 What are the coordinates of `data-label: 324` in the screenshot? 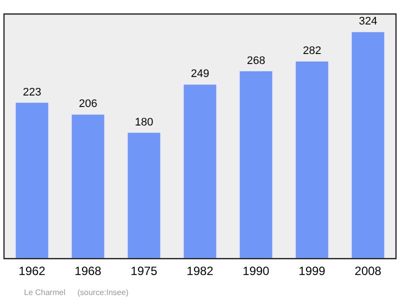 It's located at (368, 22).